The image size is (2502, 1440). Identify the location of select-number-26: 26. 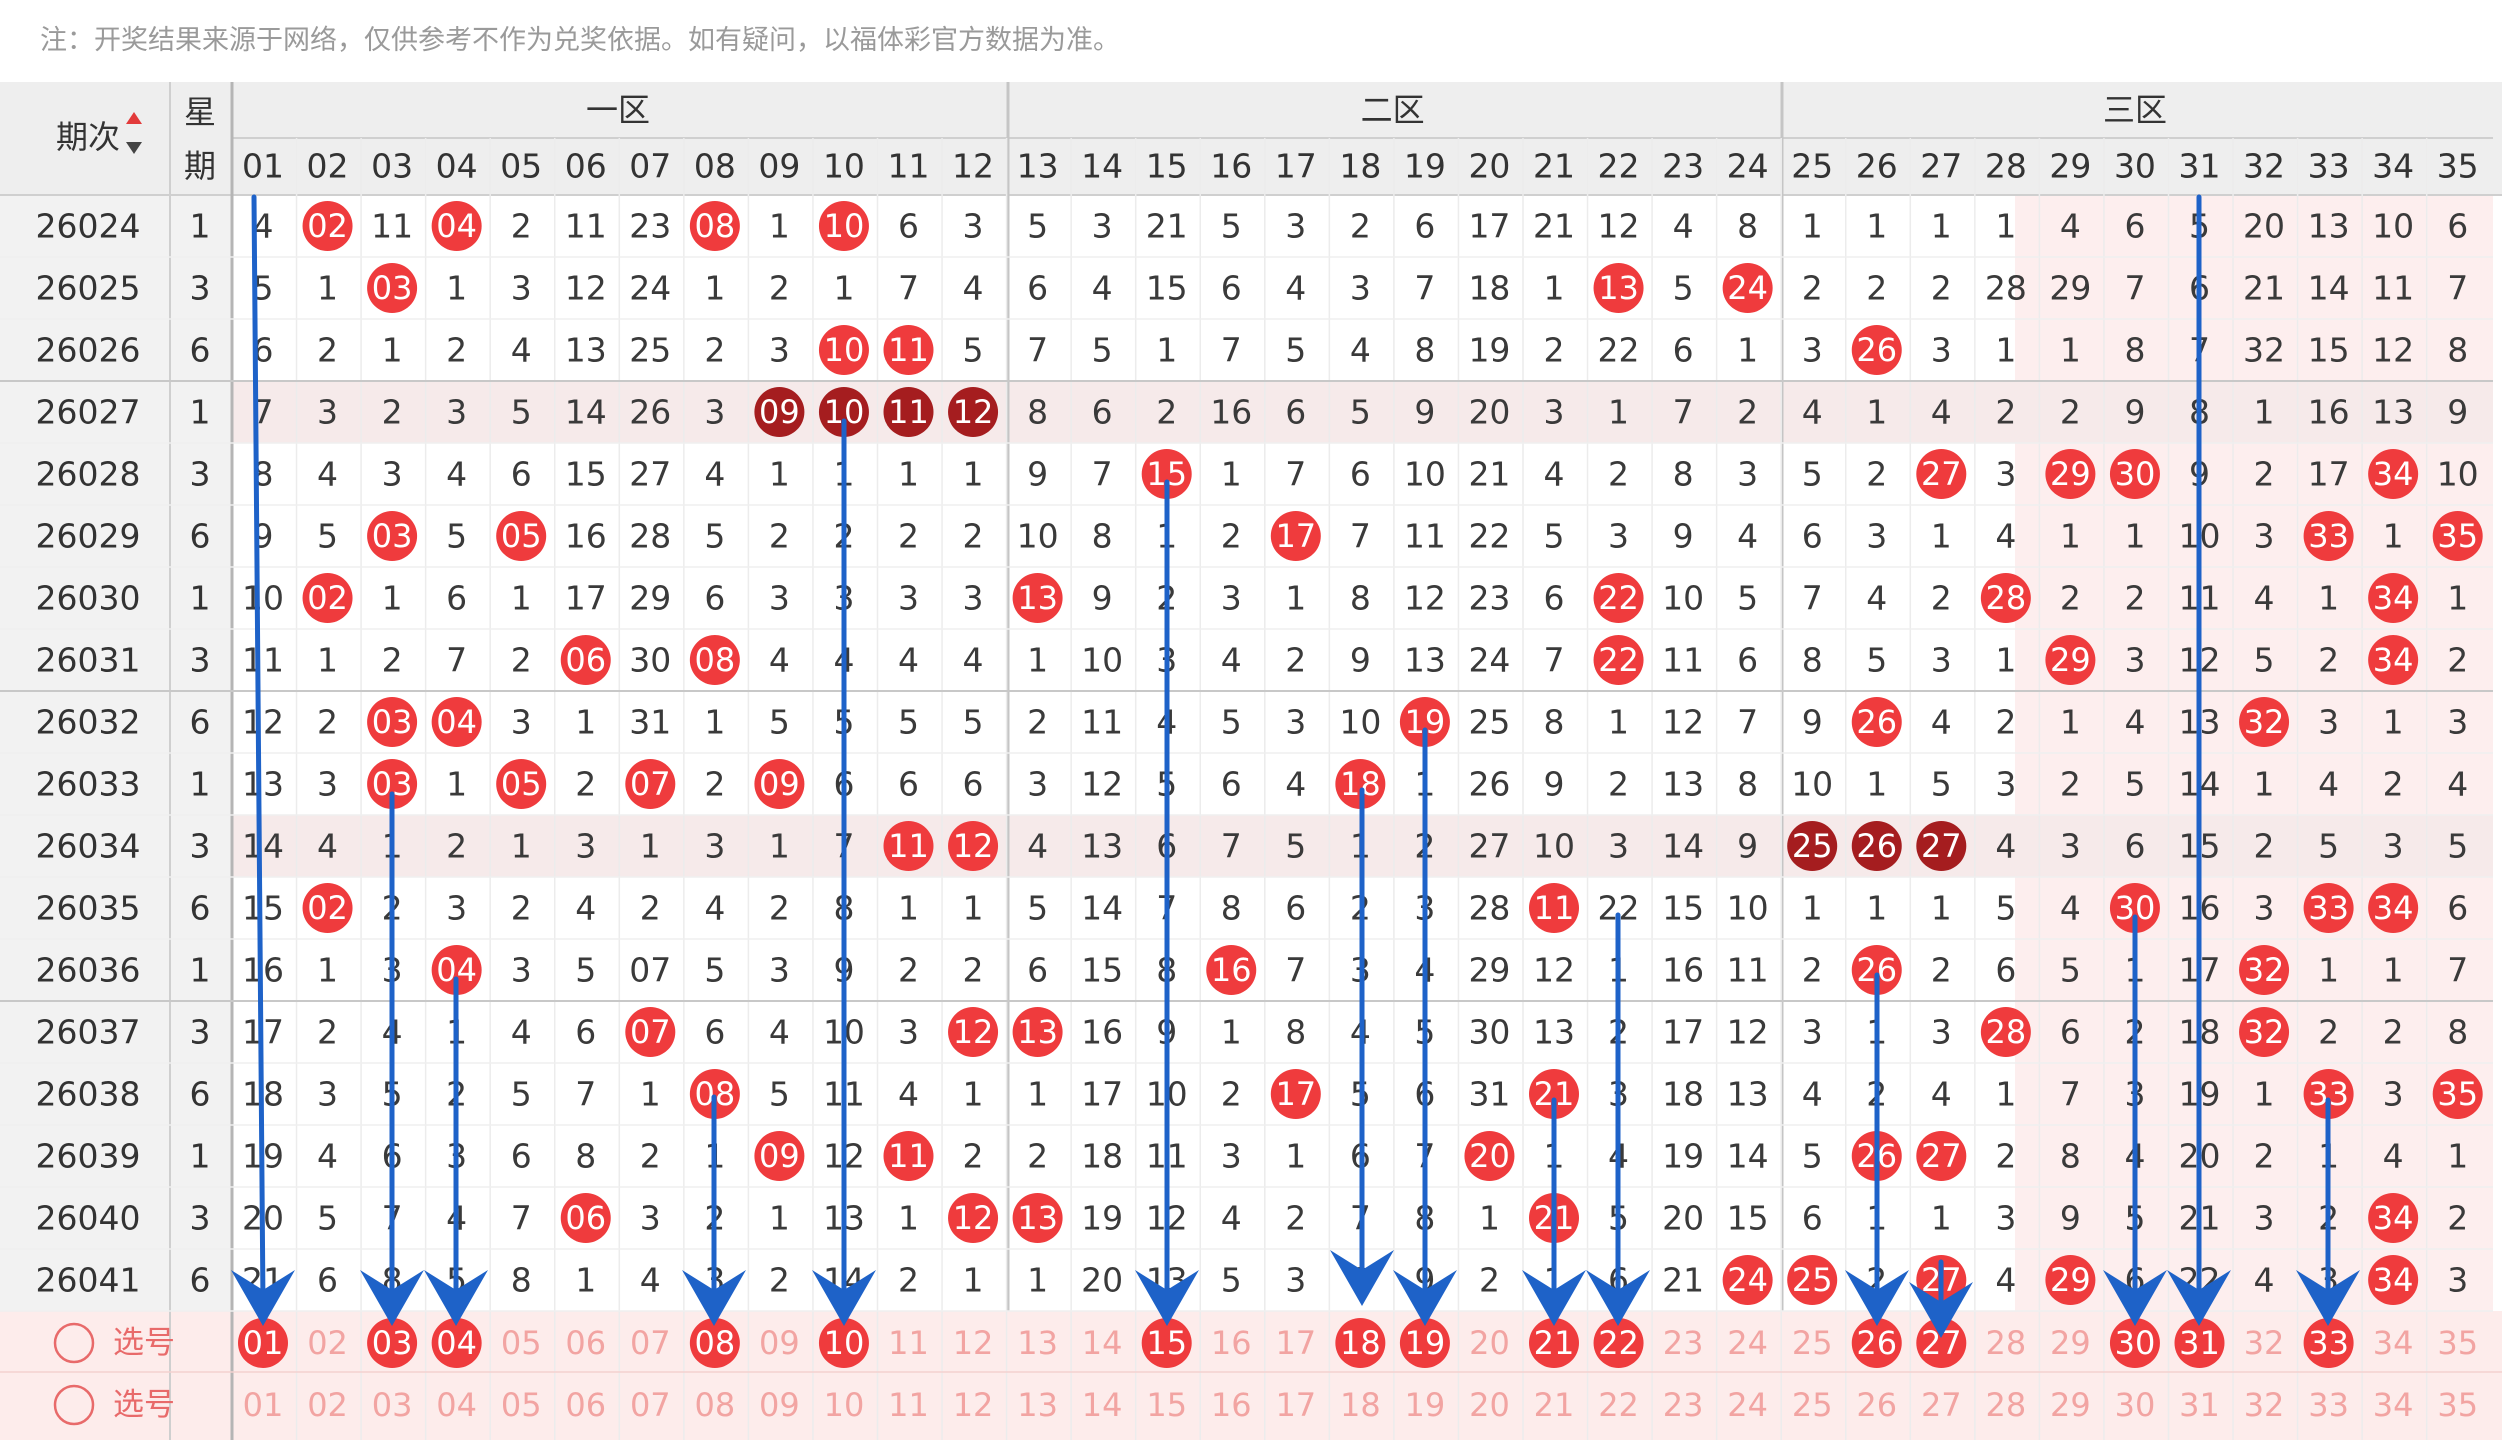
(1876, 1405).